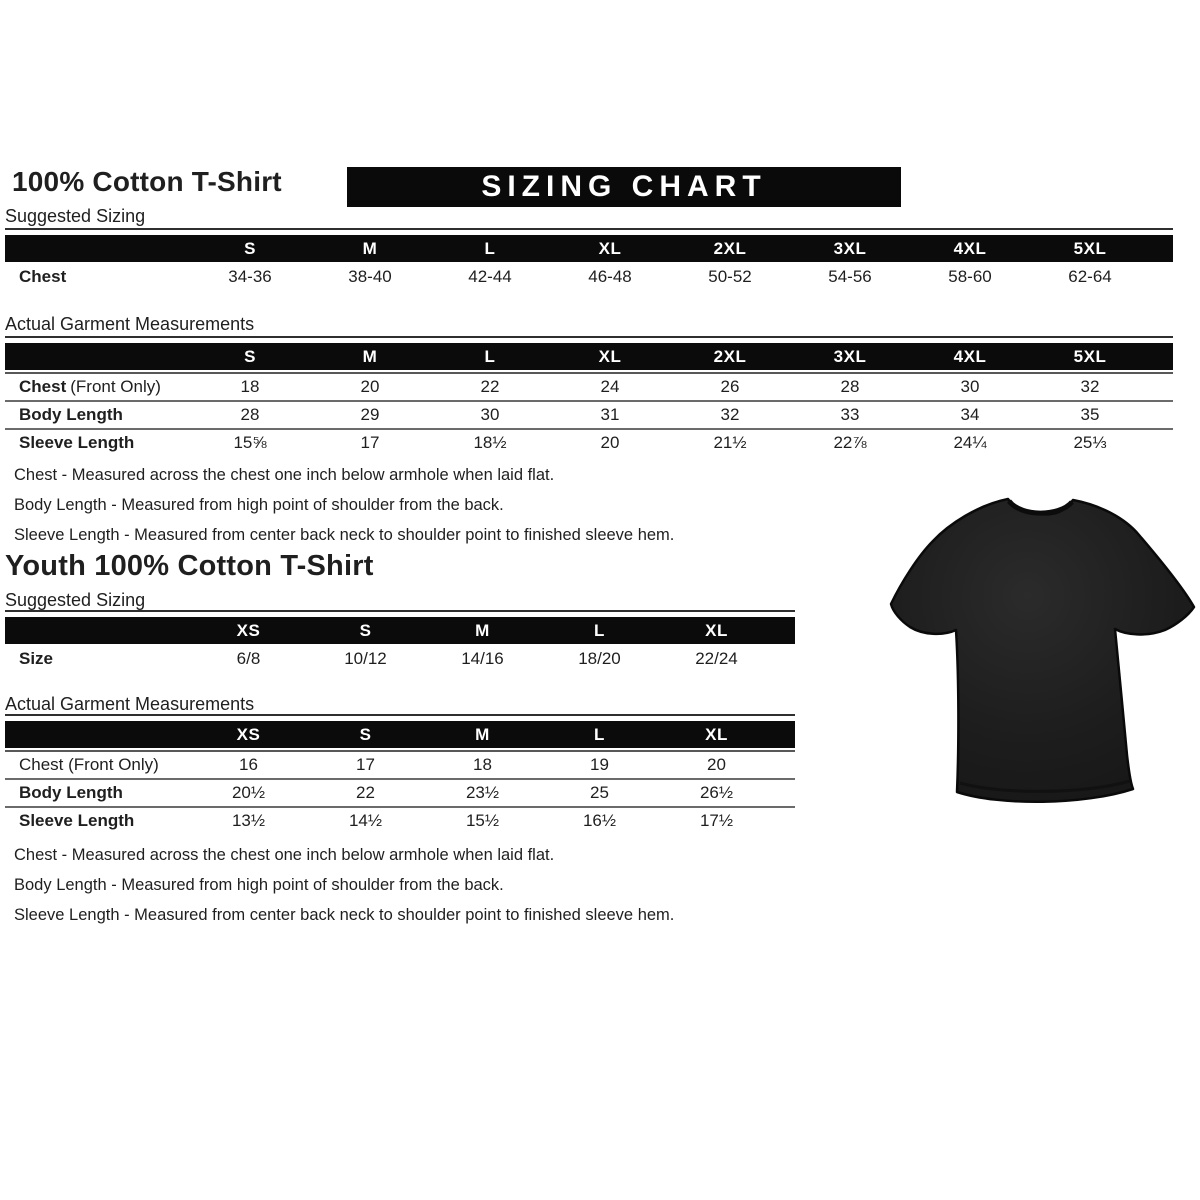  I want to click on youth-actual-measurements-label: Actual Garment Measurements, so click(130, 704).